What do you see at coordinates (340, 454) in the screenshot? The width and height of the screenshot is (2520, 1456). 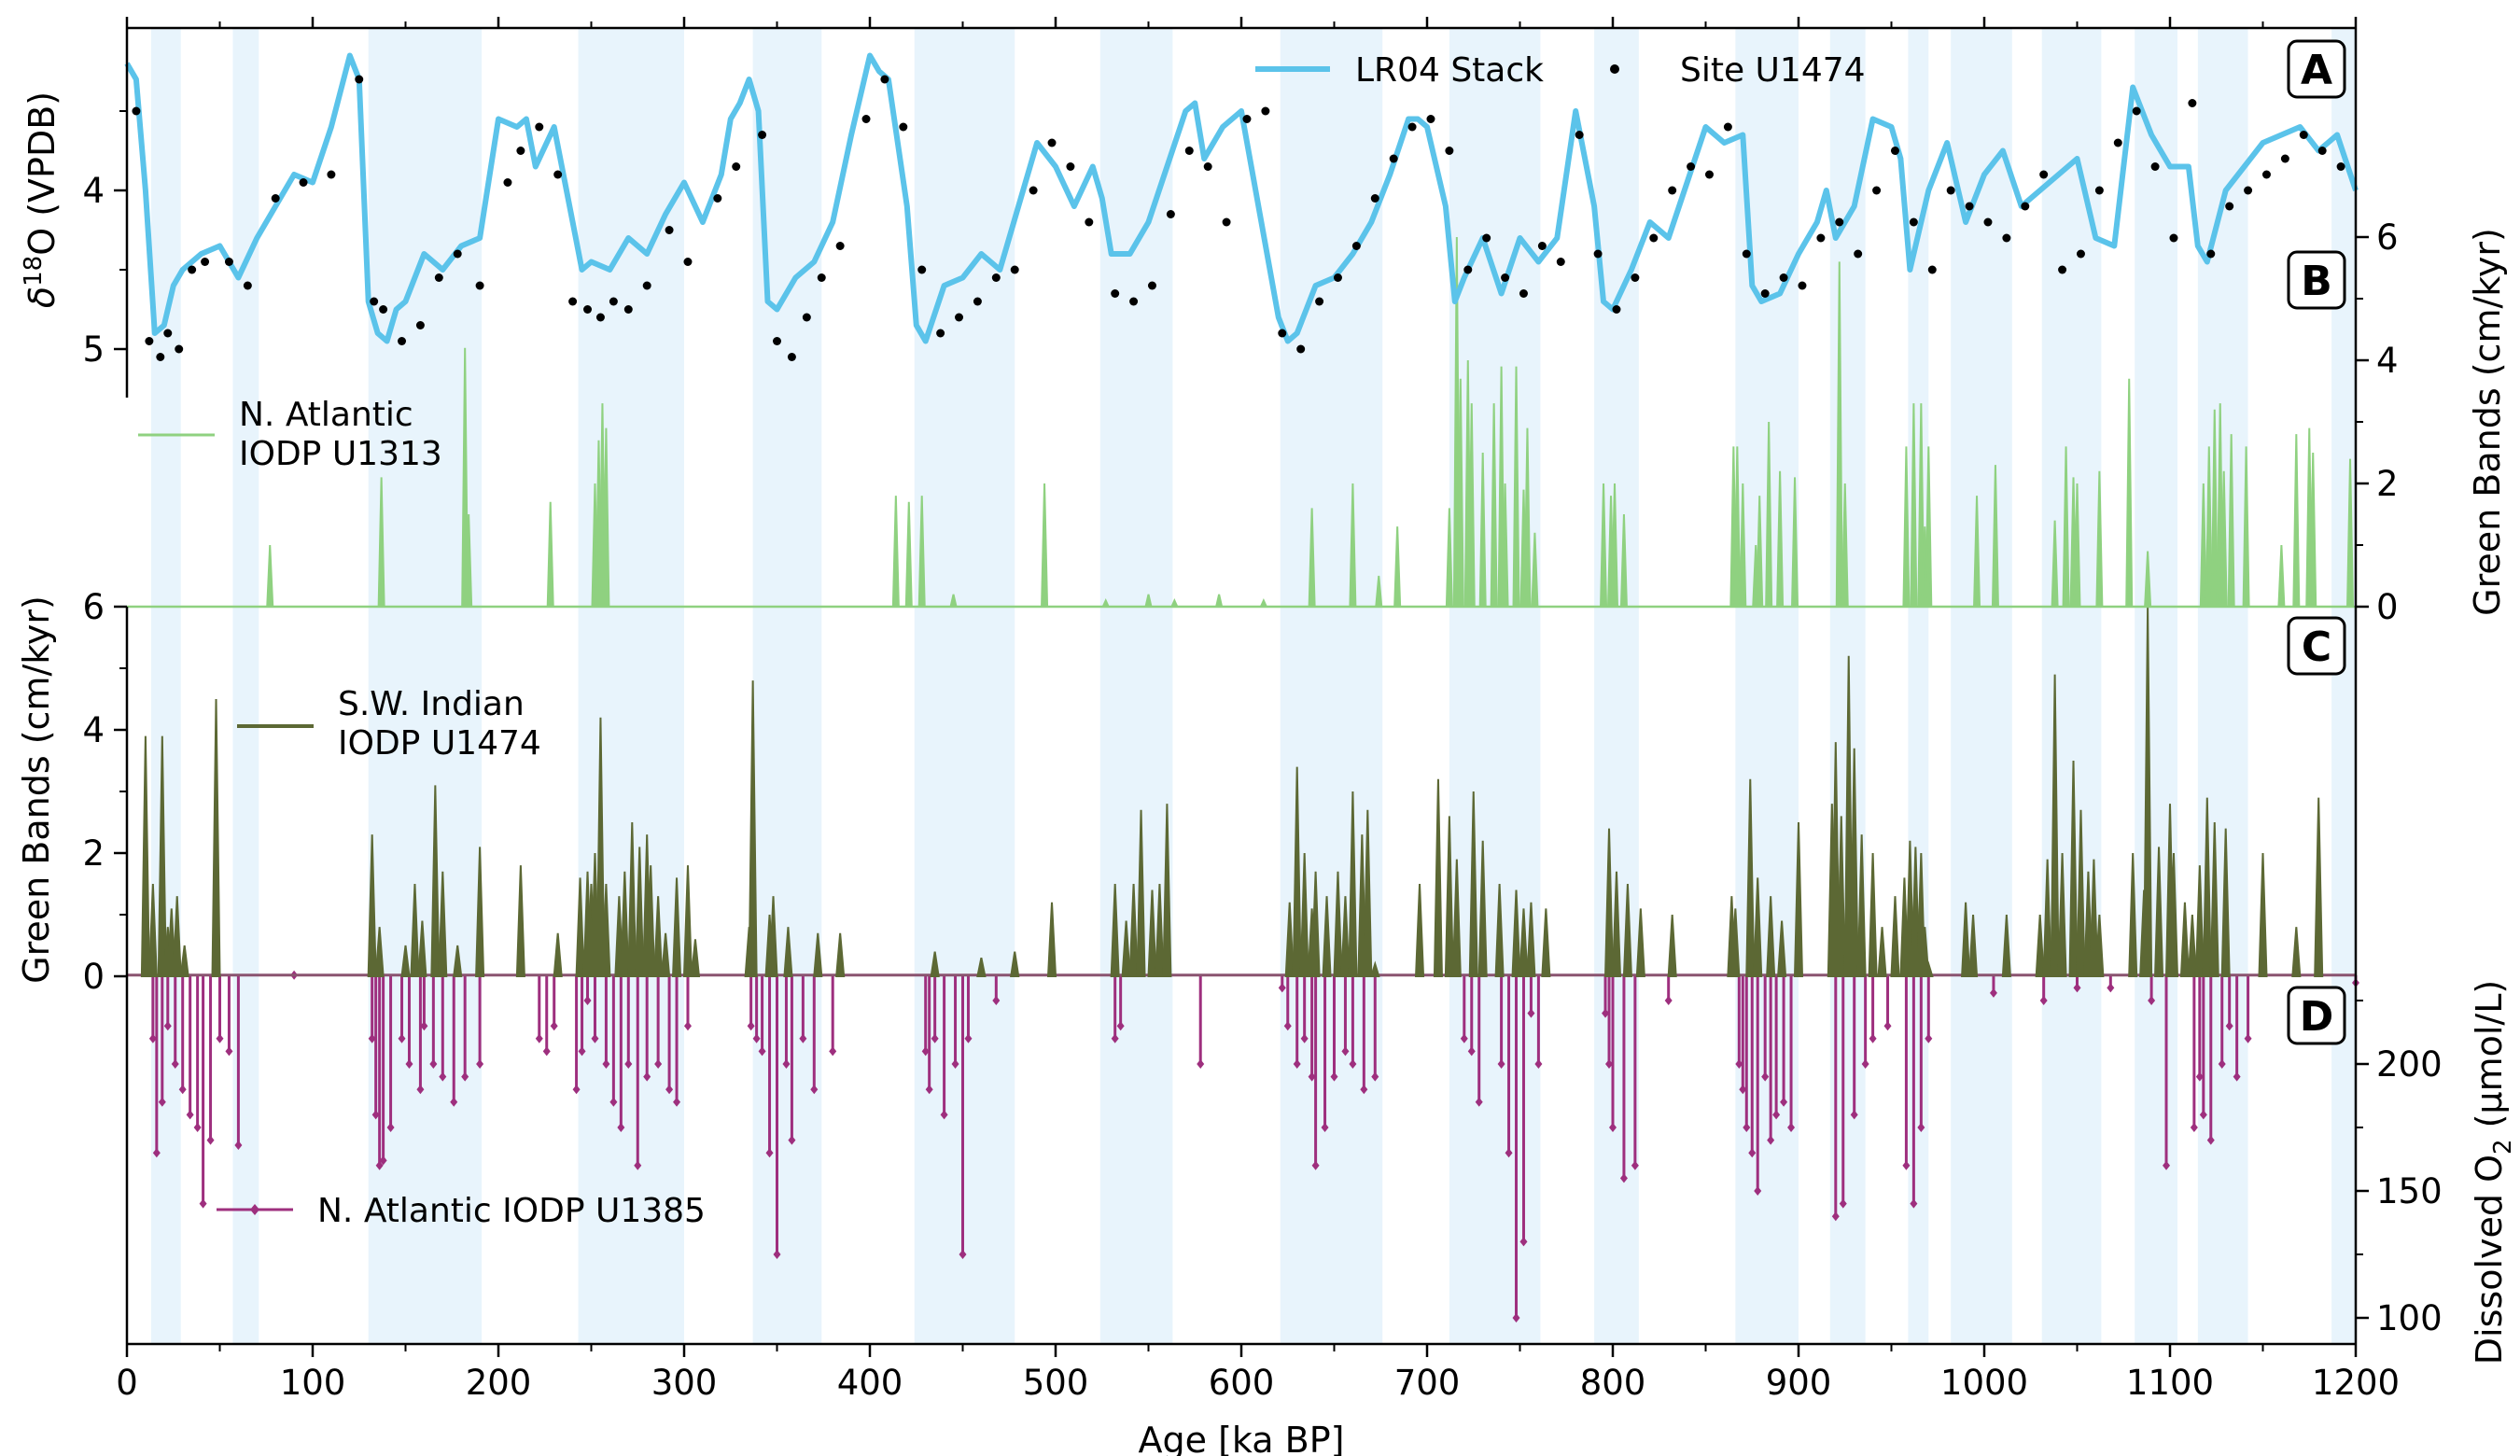 I see `legend-u1313-label-2: IODP U1313` at bounding box center [340, 454].